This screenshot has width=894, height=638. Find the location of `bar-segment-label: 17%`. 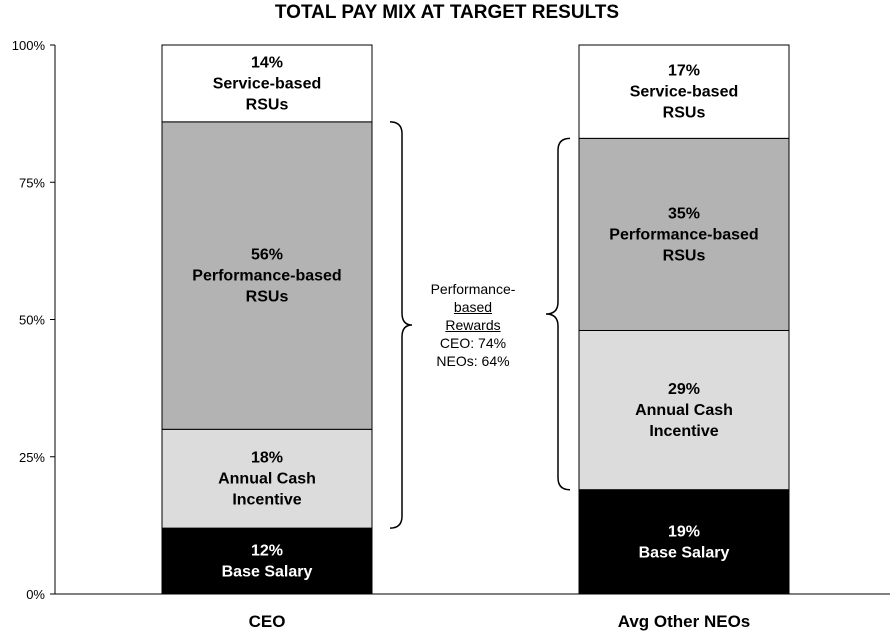

bar-segment-label: 17% is located at coordinates (684, 71).